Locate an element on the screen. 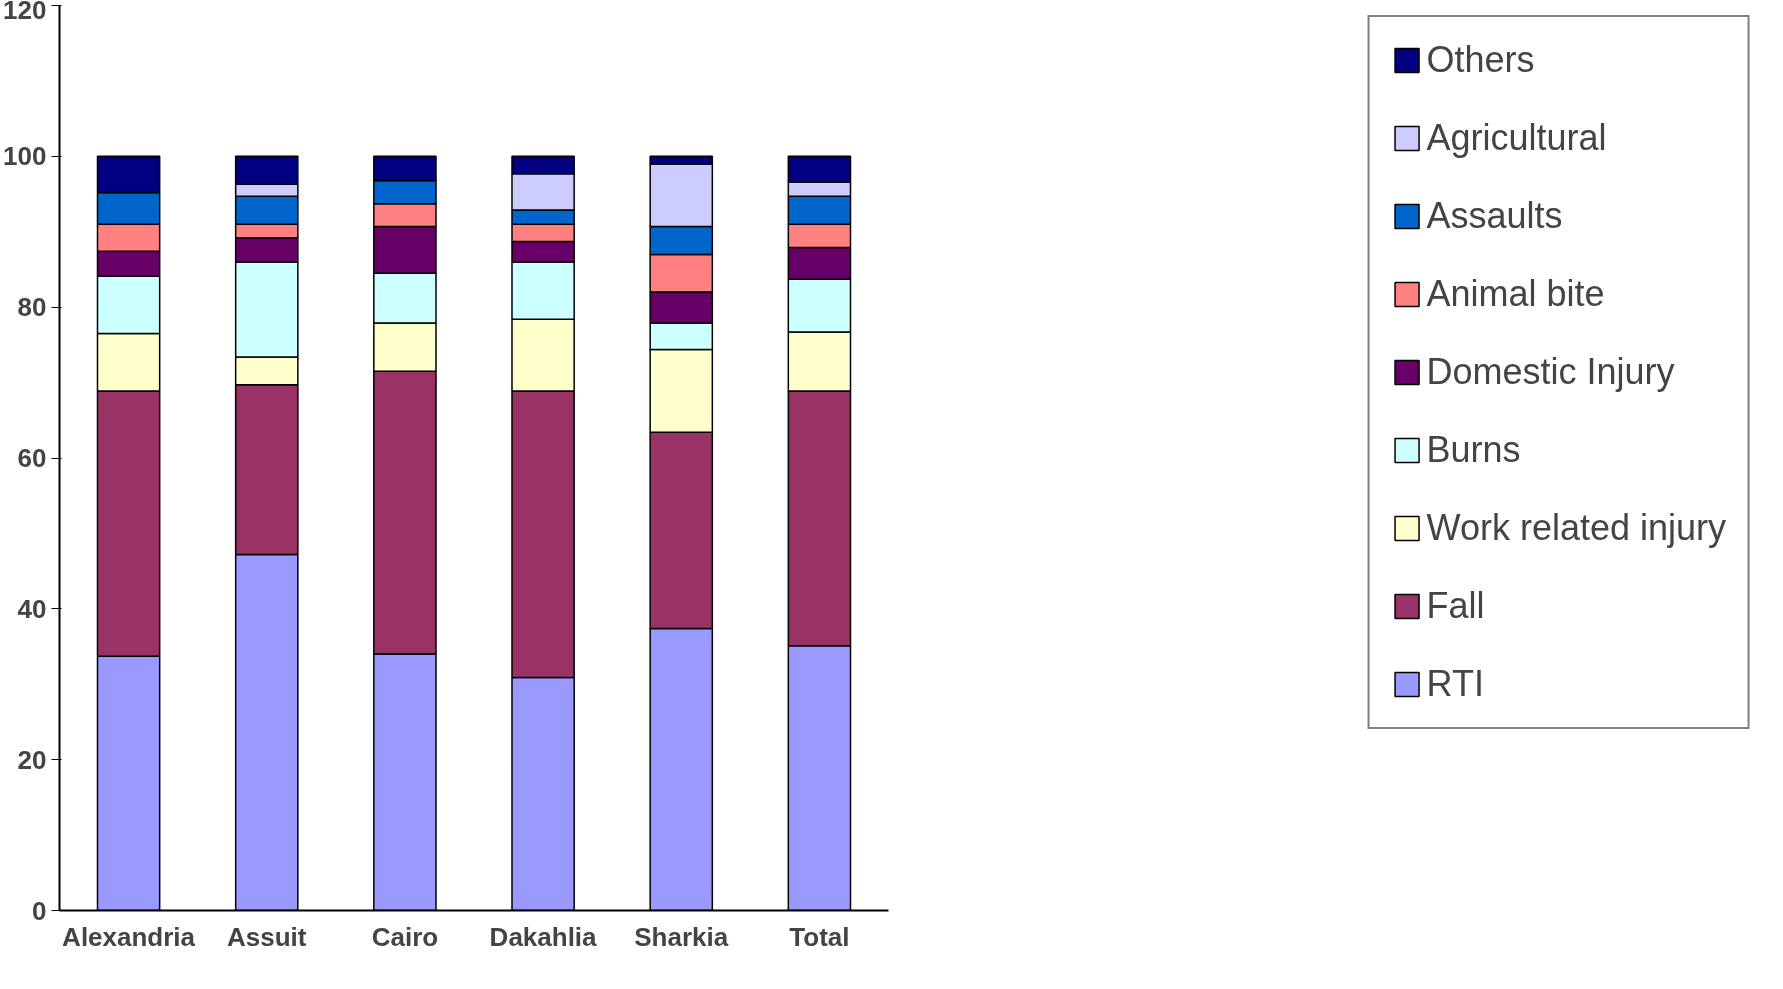 The image size is (1783, 989). legend-label: Agricultural is located at coordinates (1516, 138).